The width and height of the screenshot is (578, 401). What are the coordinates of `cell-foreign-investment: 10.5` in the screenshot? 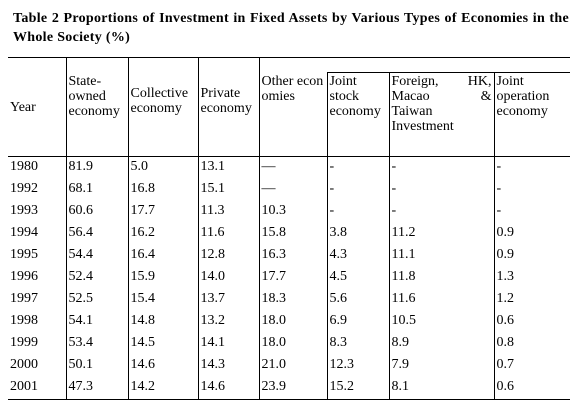 It's located at (441, 322).